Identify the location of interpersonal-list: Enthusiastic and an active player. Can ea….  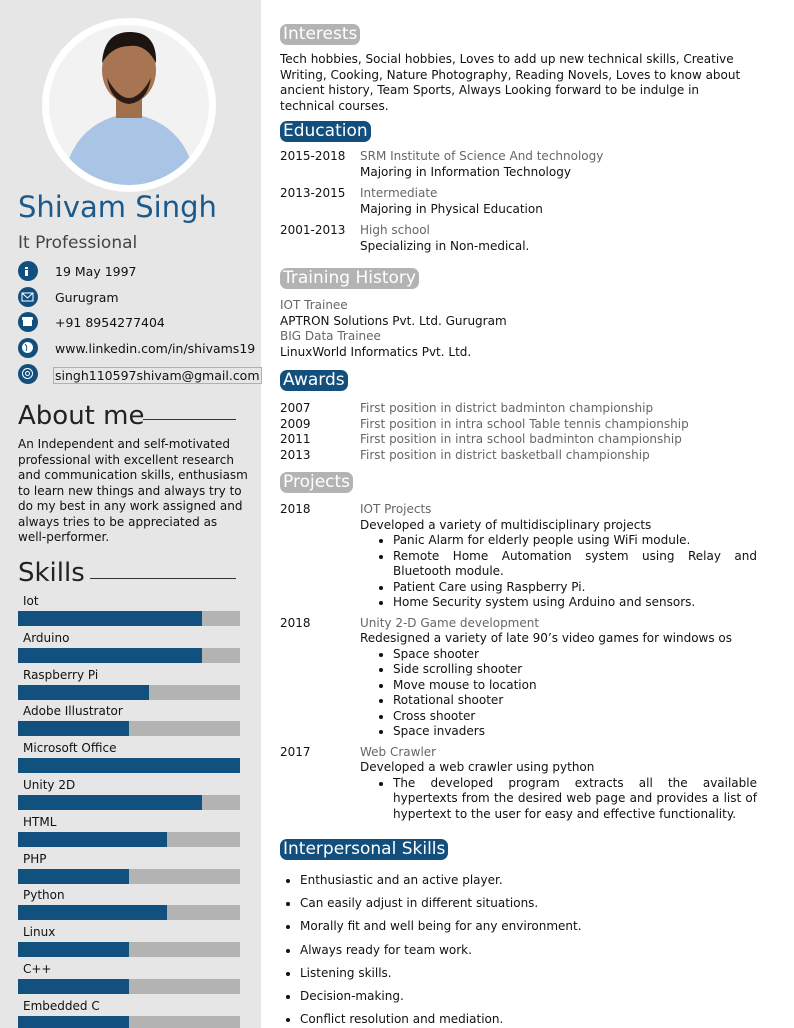
(518, 950).